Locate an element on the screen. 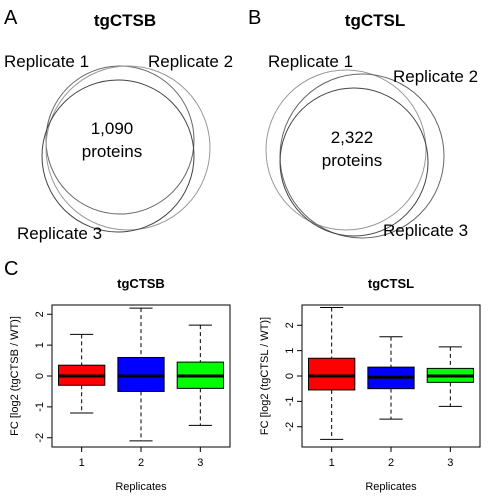  y-axis-label: FC [log2 (tgCTSL / WT)] is located at coordinates (265, 376).